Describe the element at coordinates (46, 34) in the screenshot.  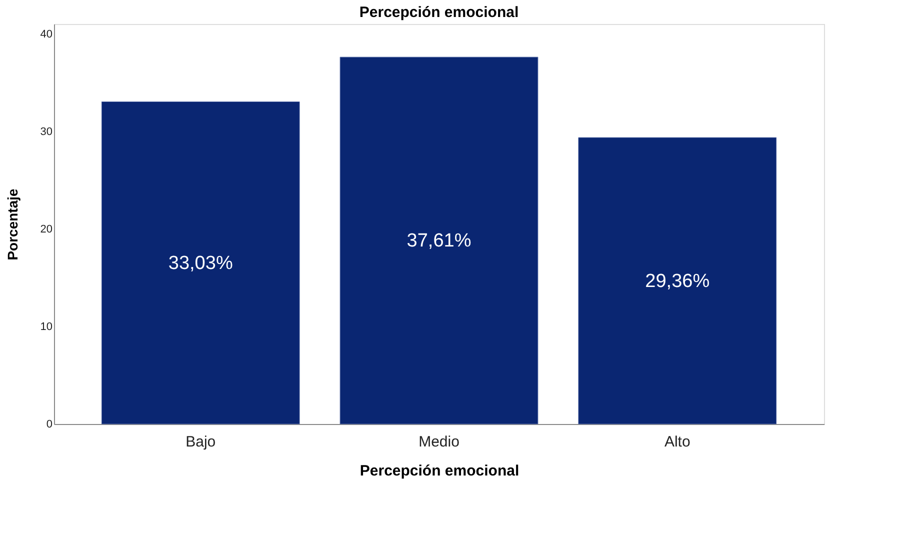
I see `y-tick-label: 40` at that location.